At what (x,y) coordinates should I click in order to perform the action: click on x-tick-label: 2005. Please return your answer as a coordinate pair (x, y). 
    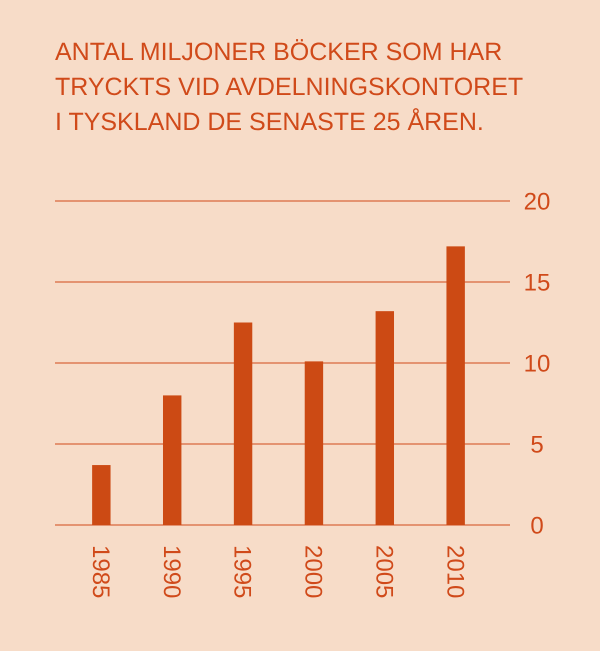
    Looking at the image, I should click on (384, 571).